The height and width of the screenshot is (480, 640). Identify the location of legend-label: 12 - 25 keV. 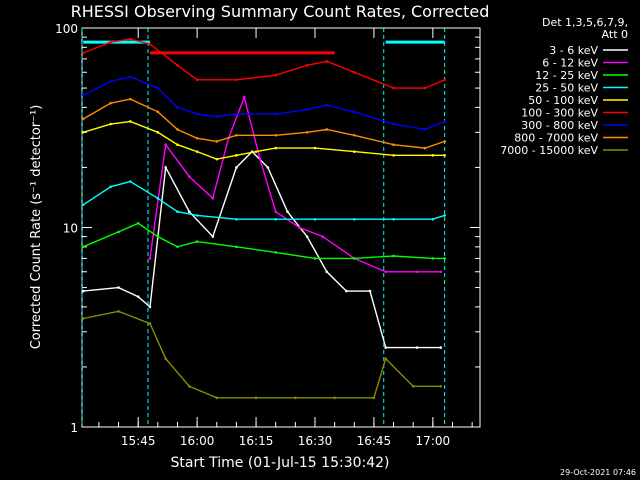
(566, 75).